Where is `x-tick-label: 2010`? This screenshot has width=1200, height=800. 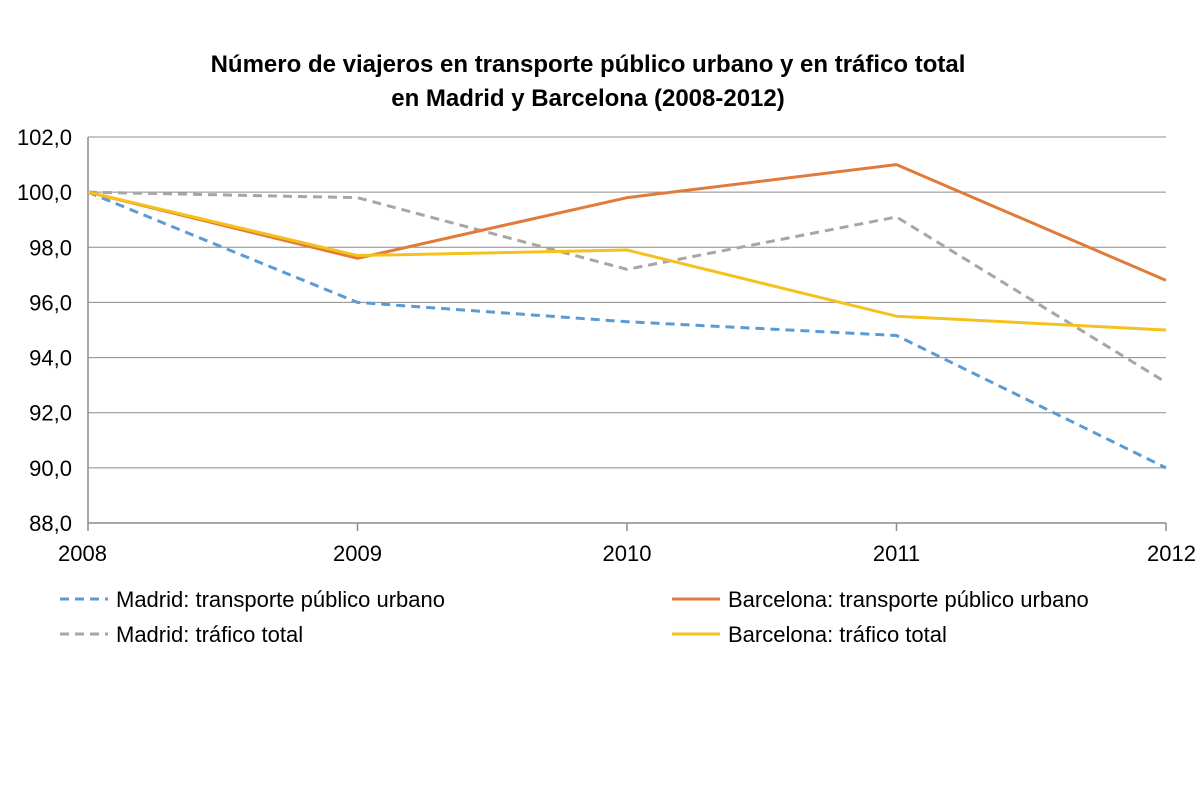 x-tick-label: 2010 is located at coordinates (627, 553).